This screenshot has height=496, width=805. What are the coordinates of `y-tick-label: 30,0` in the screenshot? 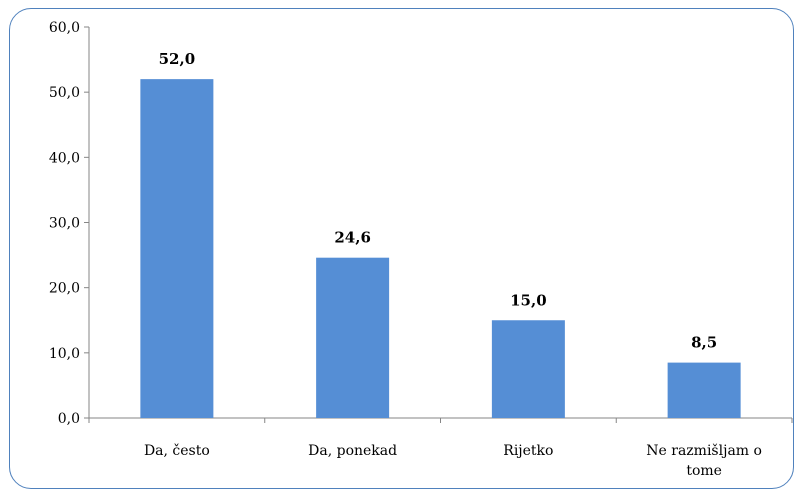 It's located at (64, 224).